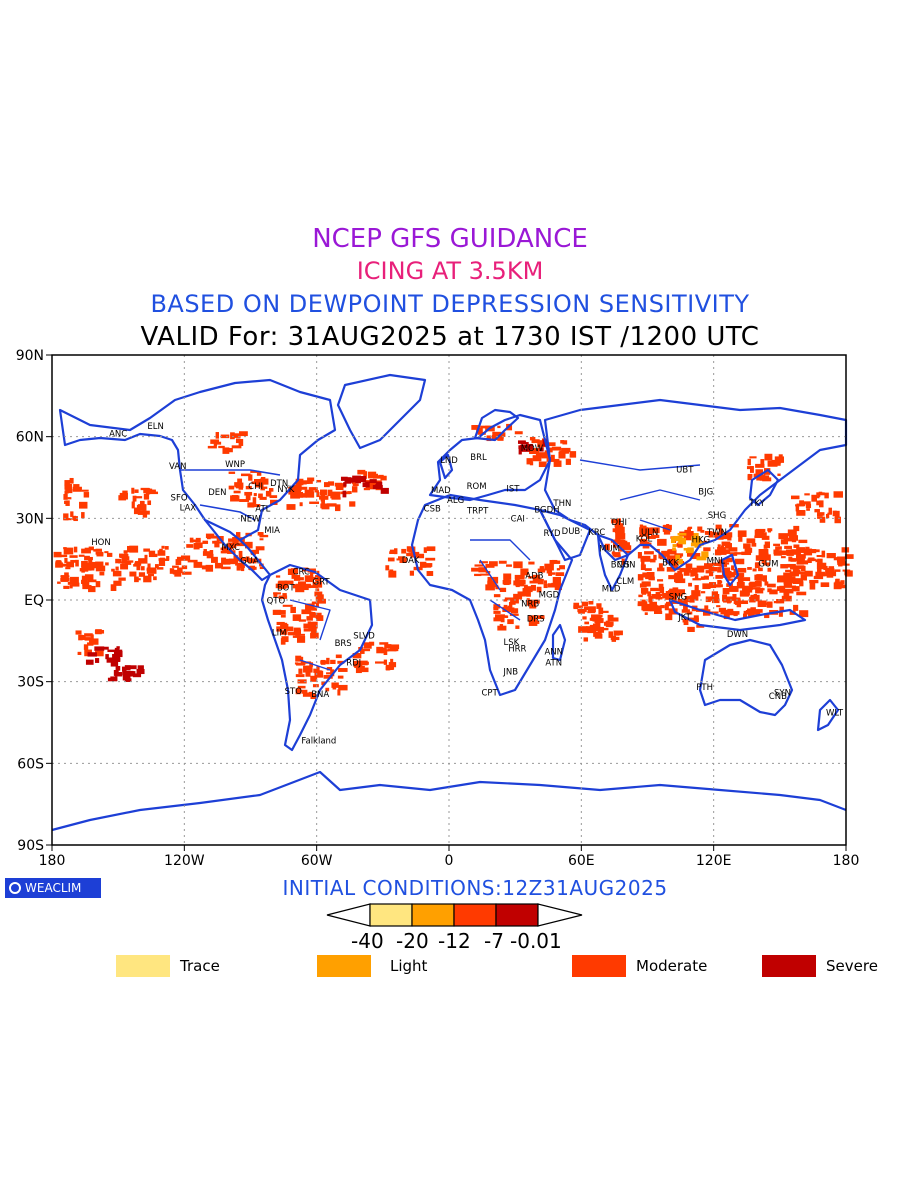  Describe the element at coordinates (565, 535) in the screenshot. I see `coast-arabia` at that location.